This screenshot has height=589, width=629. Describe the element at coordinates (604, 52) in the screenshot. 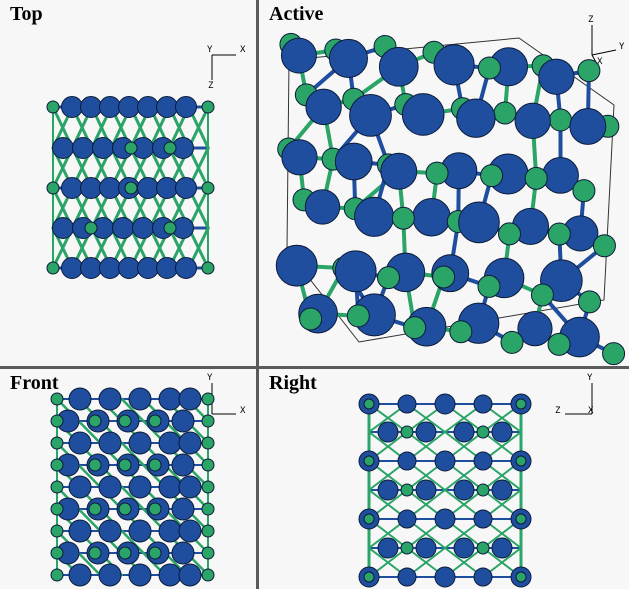

I see `axis-line` at that location.